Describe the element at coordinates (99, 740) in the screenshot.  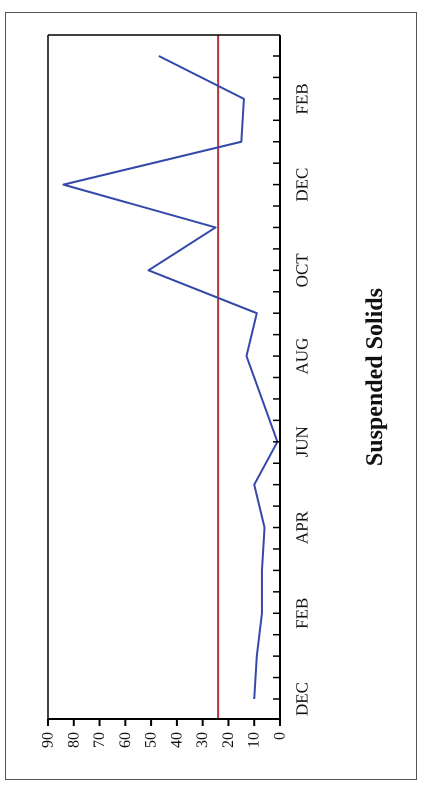
I see `x-tick-label: 70` at that location.